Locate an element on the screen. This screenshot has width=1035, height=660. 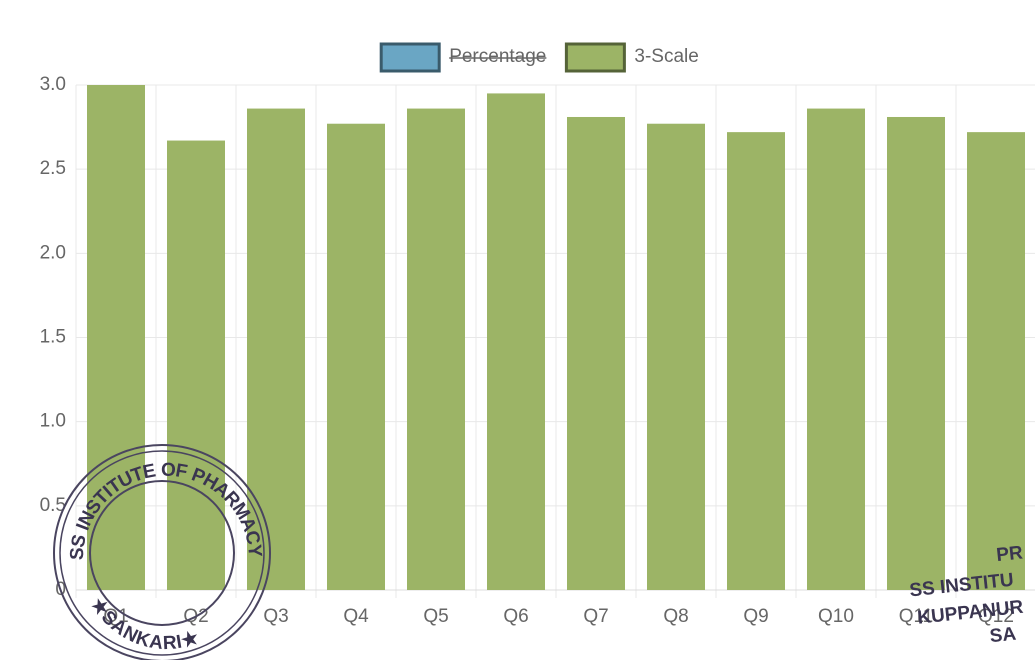
legend-label: 3-Scale is located at coordinates (666, 56).